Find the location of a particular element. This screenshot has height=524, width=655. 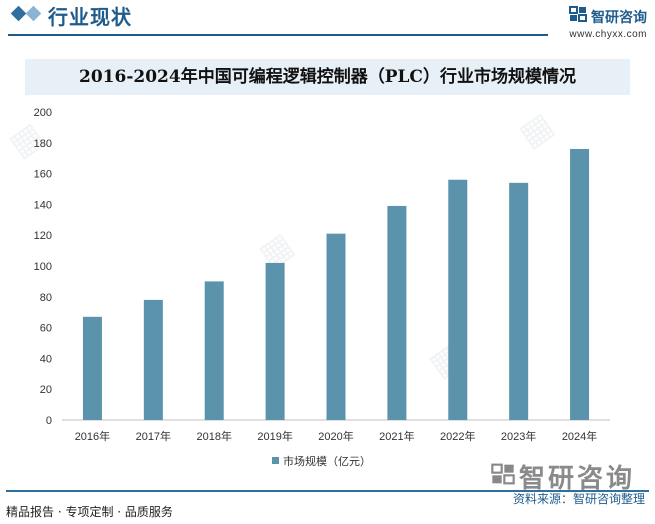

x-tick-label: 2017年 is located at coordinates (153, 436).